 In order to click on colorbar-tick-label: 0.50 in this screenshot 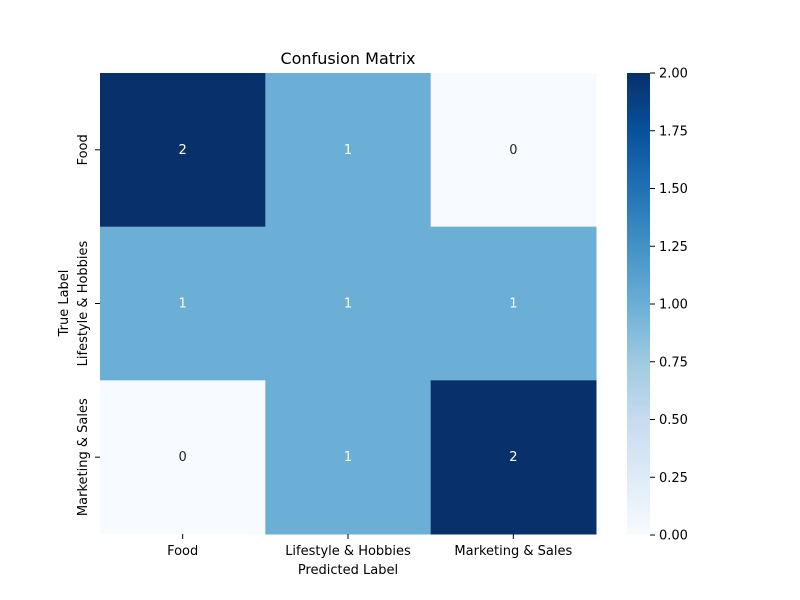, I will do `click(673, 420)`.